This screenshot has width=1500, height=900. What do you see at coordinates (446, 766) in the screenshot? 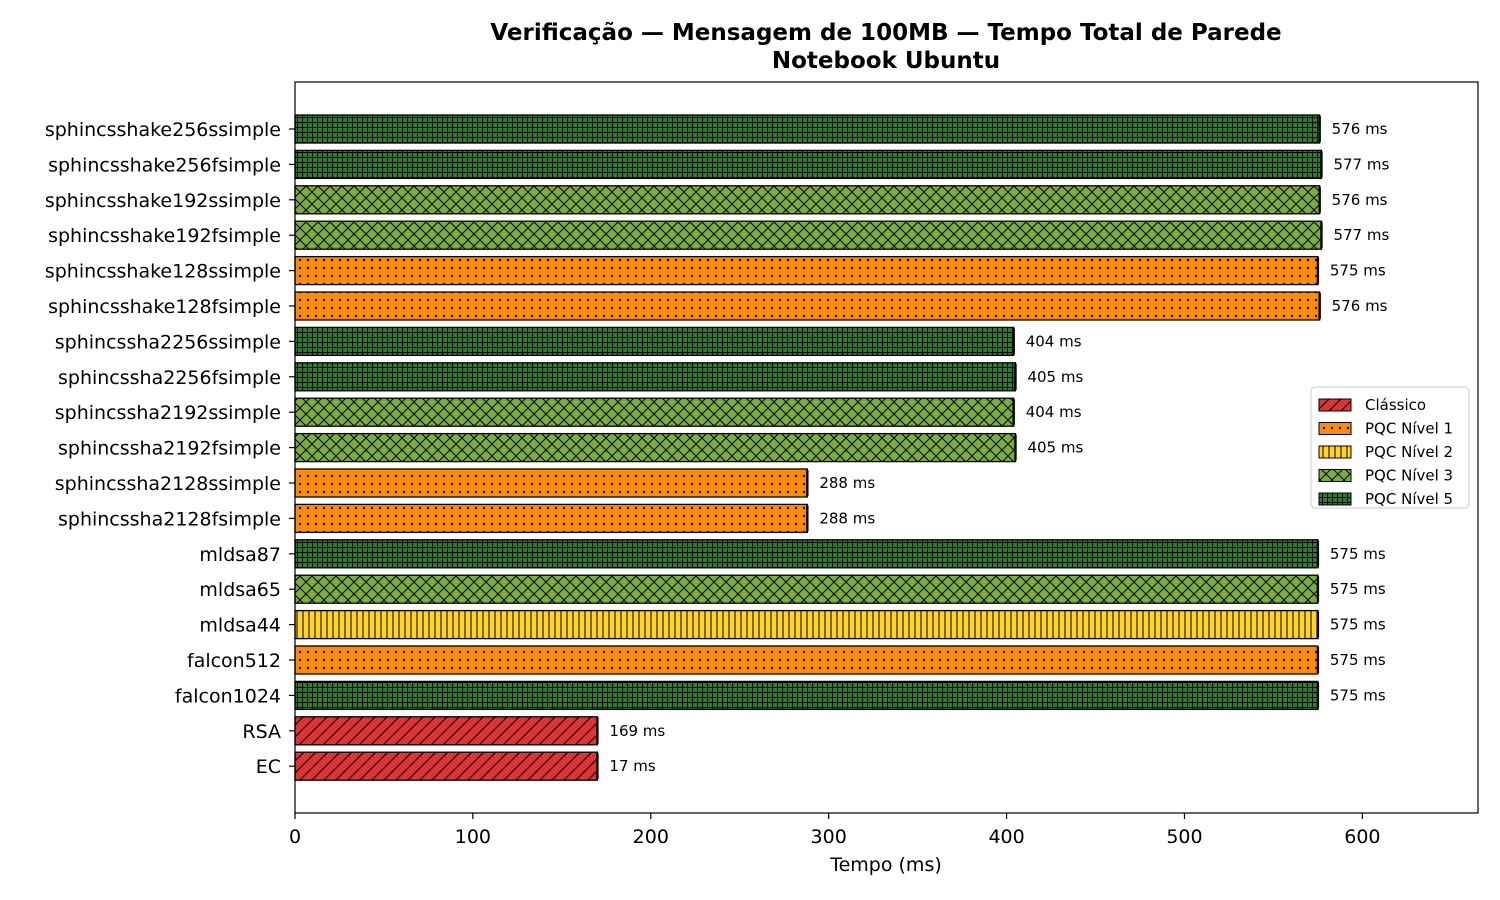
I see `bar-EC` at bounding box center [446, 766].